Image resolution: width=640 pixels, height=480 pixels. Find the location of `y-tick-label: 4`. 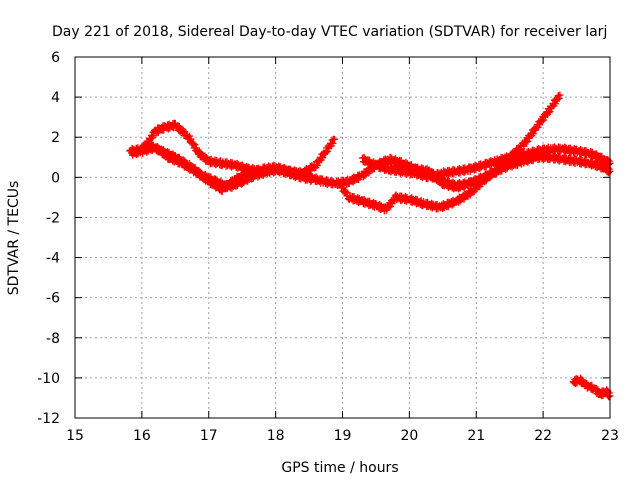

y-tick-label: 4 is located at coordinates (55, 98).